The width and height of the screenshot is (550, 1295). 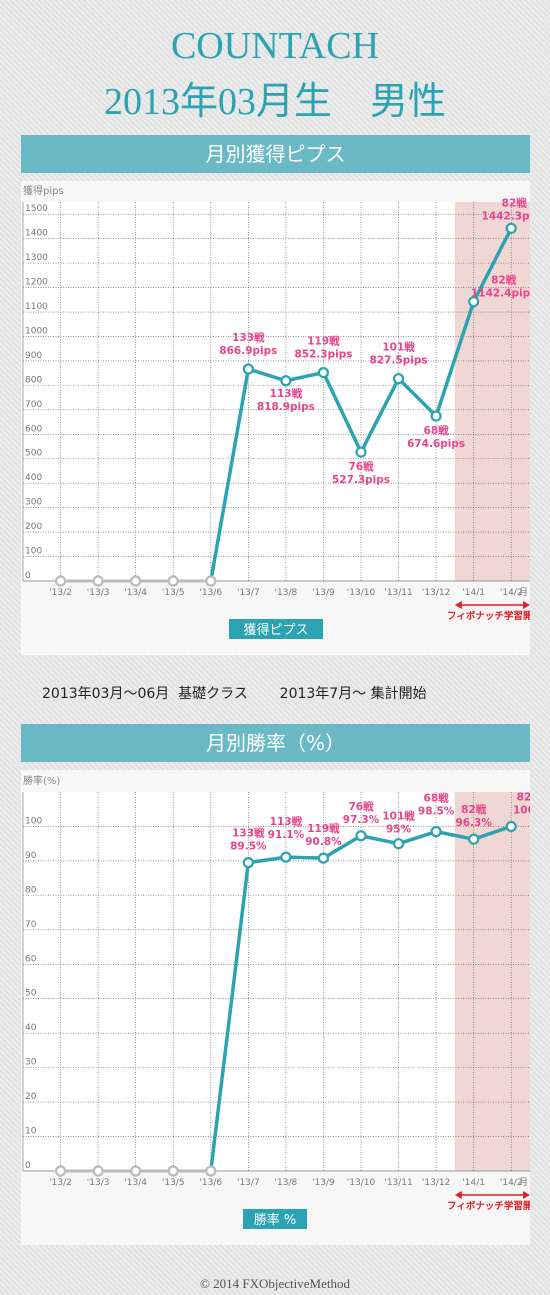 I want to click on y-tick-label: 90, so click(x=31, y=856).